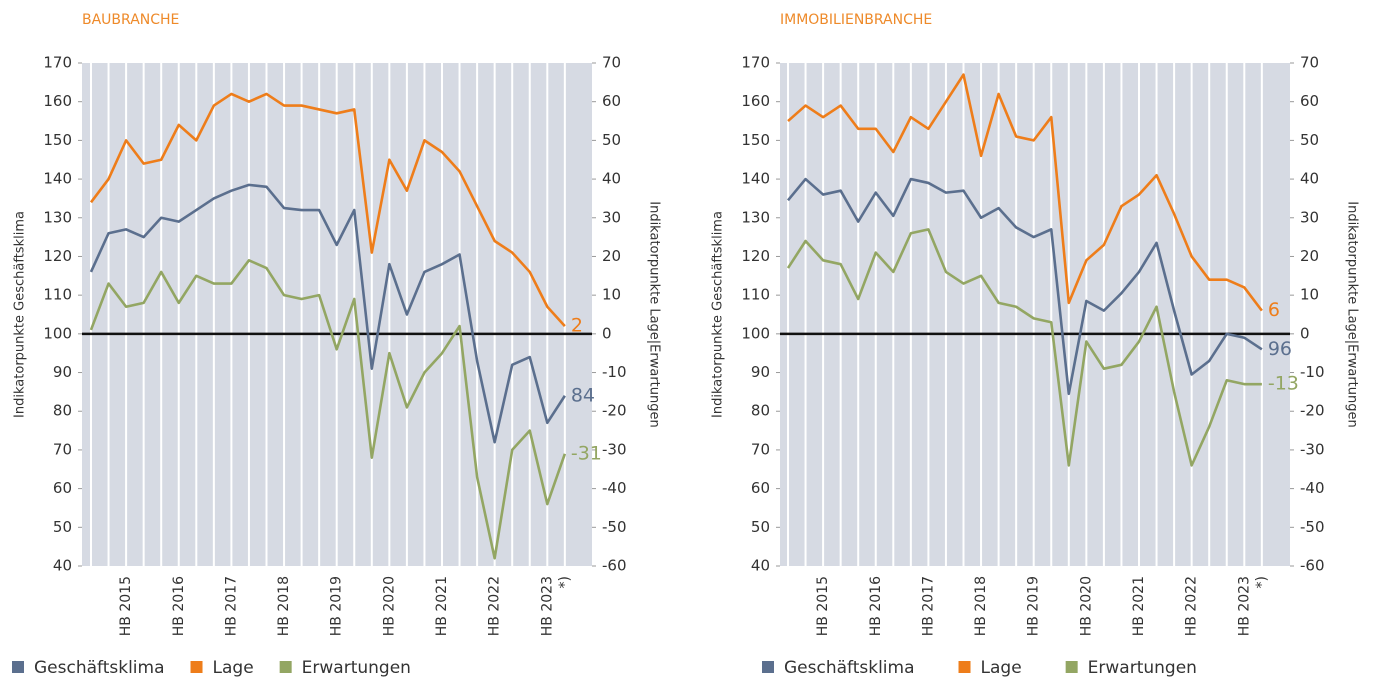  What do you see at coordinates (856, 20) in the screenshot?
I see `chart-title: IMMOBILIENBRANCHE` at bounding box center [856, 20].